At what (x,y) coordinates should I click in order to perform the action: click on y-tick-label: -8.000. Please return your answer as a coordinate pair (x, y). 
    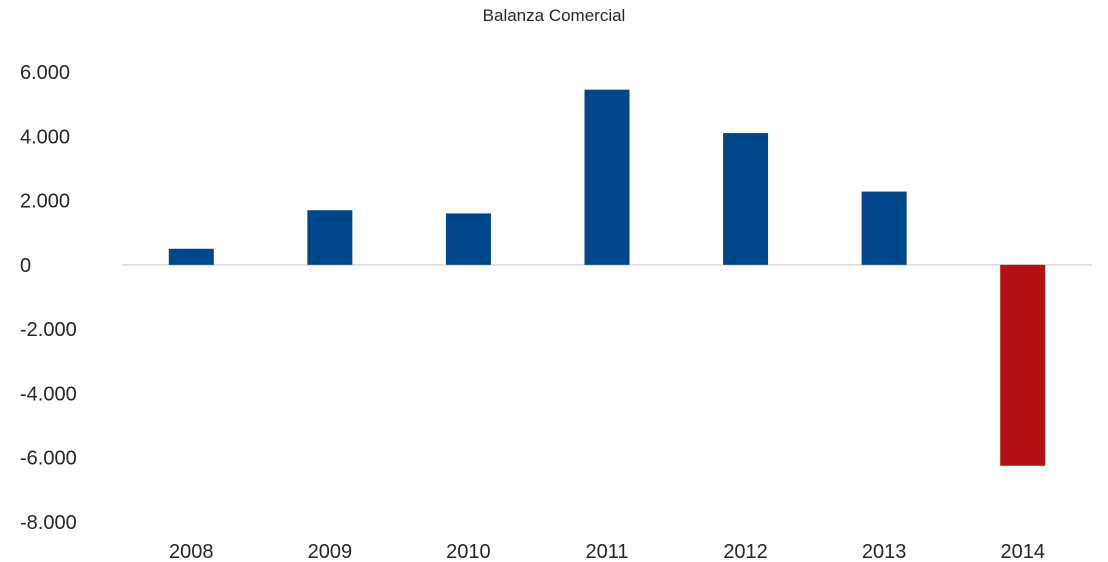
    Looking at the image, I should click on (48, 523).